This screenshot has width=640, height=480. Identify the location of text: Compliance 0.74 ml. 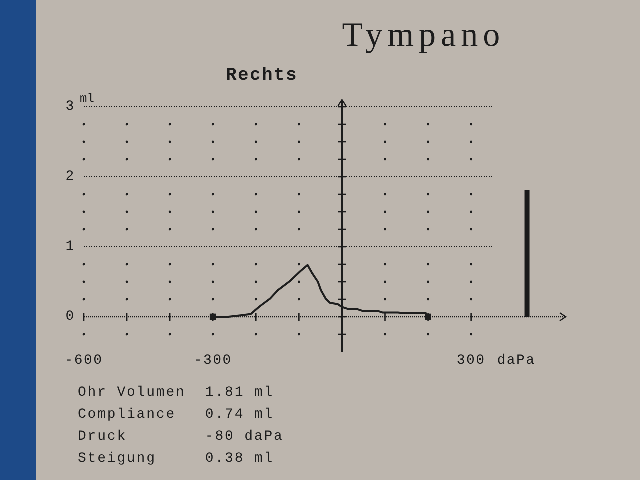
(176, 415).